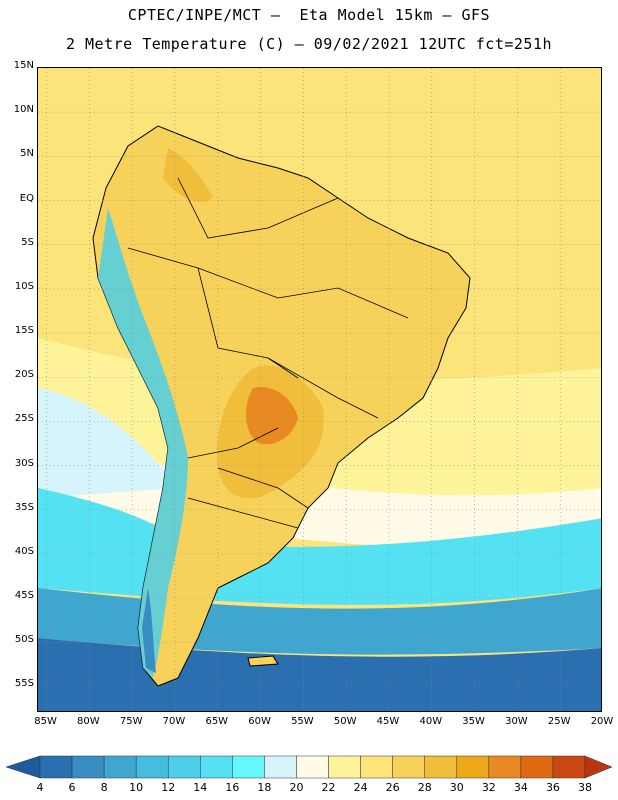  What do you see at coordinates (309, 15) in the screenshot?
I see `title-line-1: CPTEC/INPE/MCT – Eta Model 15km – GFS` at bounding box center [309, 15].